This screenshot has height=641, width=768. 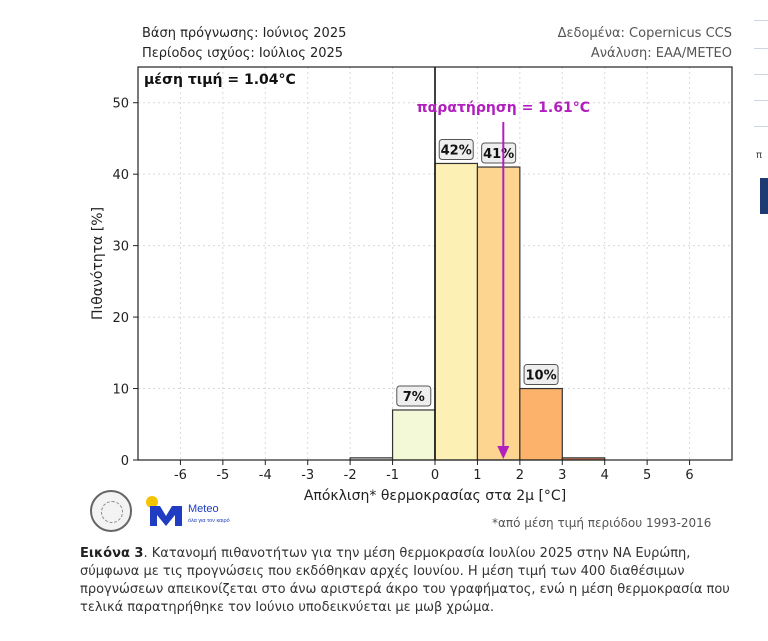 What do you see at coordinates (759, 155) in the screenshot?
I see `side-char: π` at bounding box center [759, 155].